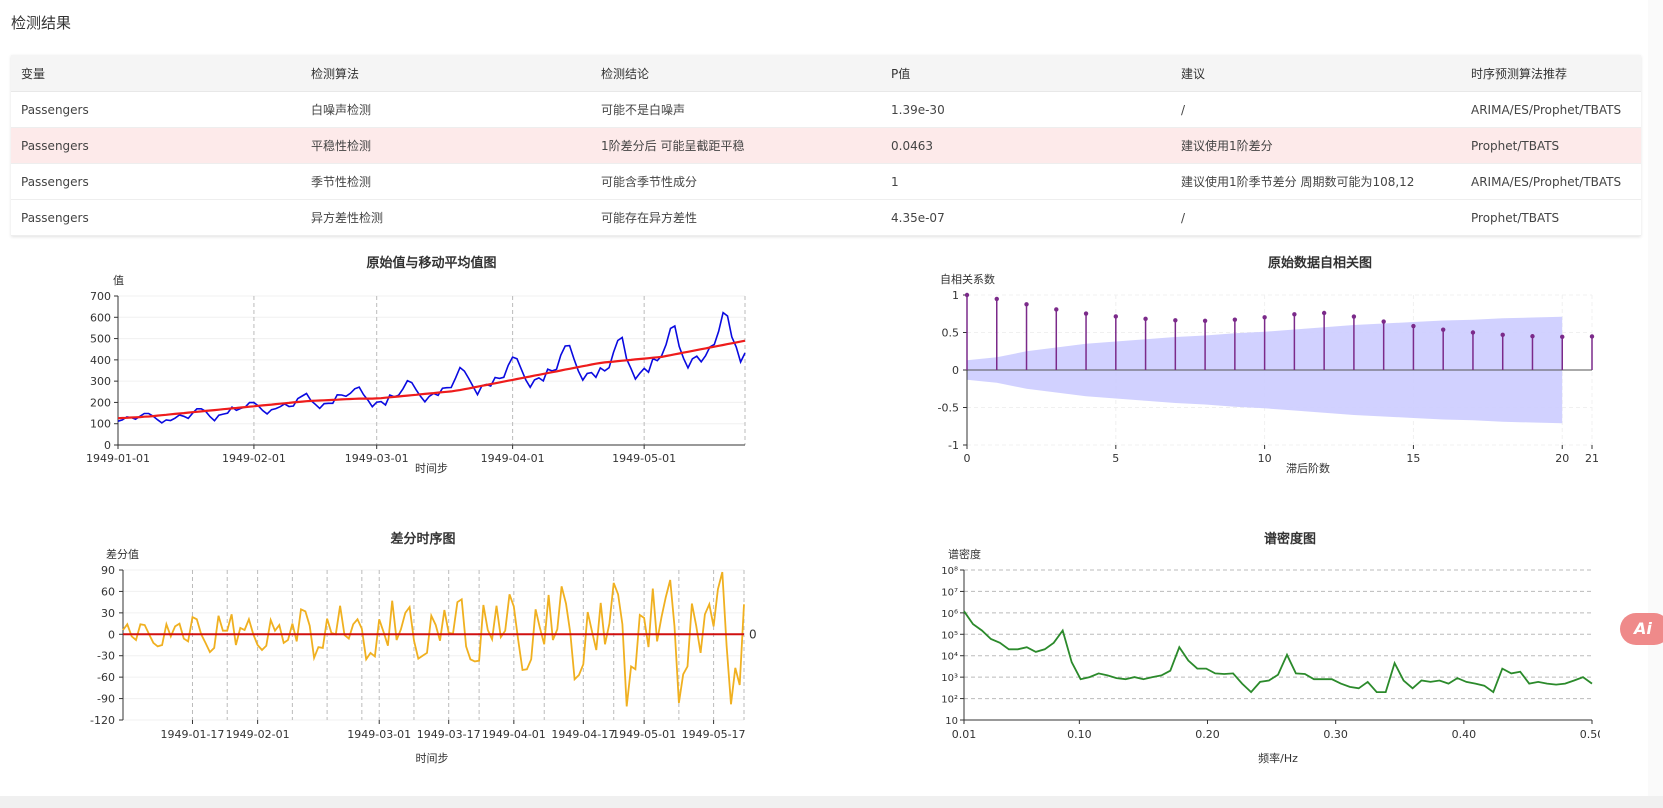  I want to click on spectral-density-line, so click(1278, 652).